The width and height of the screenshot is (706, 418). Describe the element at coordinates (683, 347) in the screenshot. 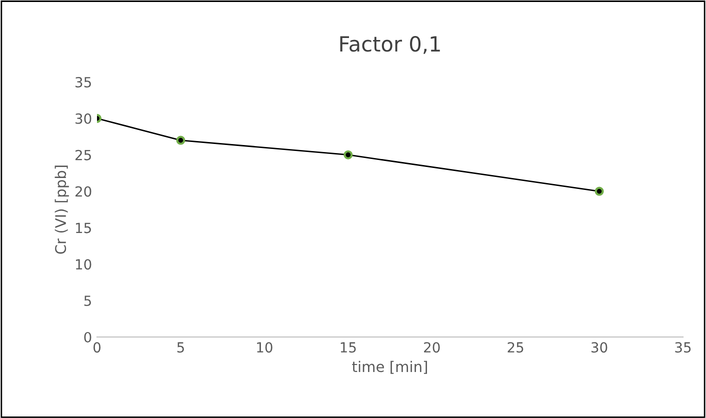

I see `x-tick-label: 35` at that location.